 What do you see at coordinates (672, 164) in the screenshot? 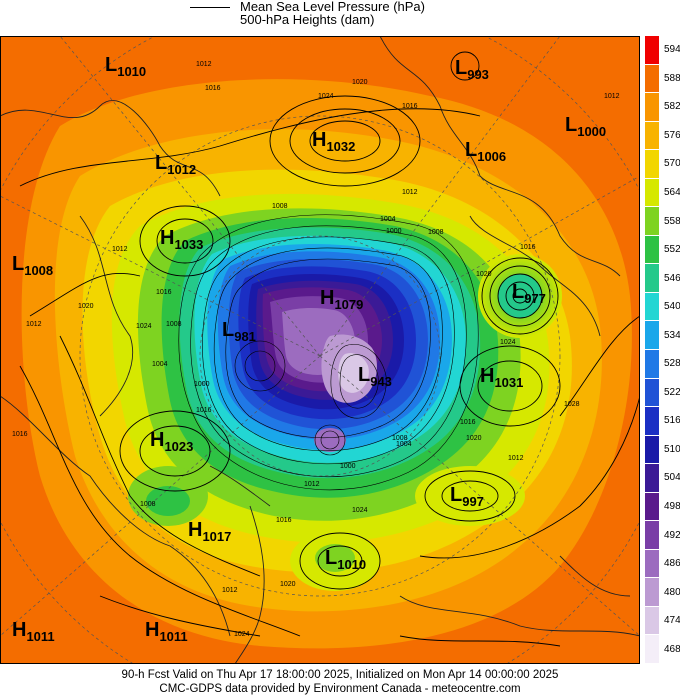
I see `colorbar-tick-label: 570` at bounding box center [672, 164].